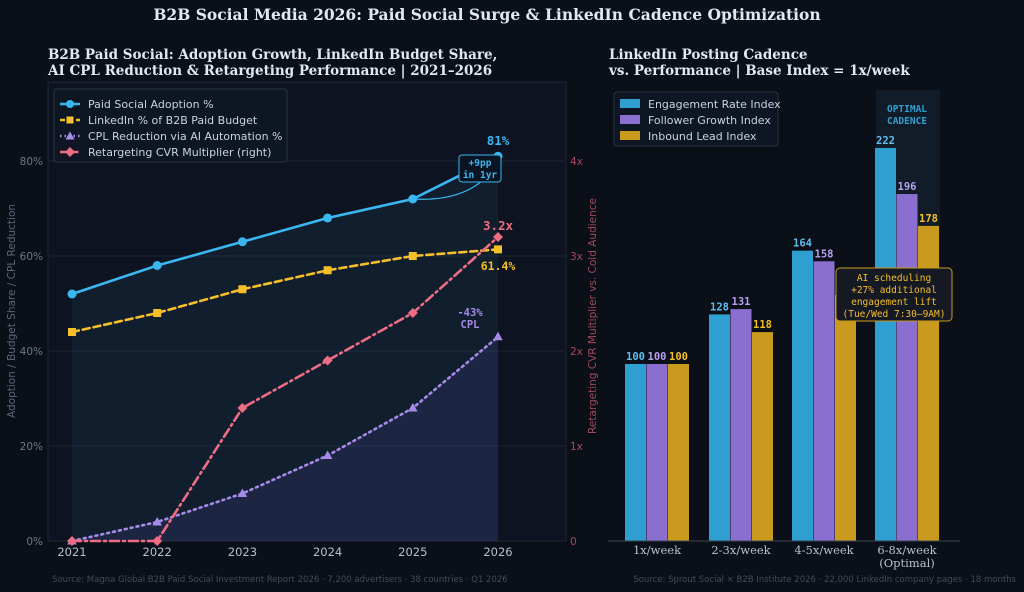 This screenshot has width=1024, height=592. Describe the element at coordinates (470, 325) in the screenshot. I see `cpl-annotation-line2: CPL` at that location.